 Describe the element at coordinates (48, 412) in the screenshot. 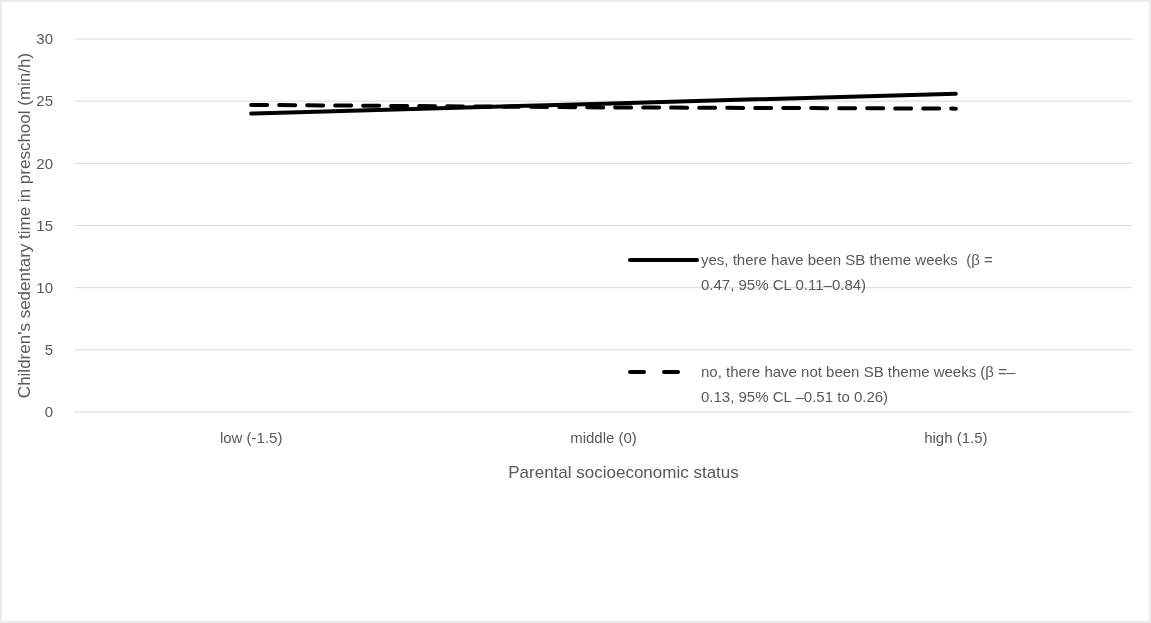

I see `y-tick-label: 0` at that location.